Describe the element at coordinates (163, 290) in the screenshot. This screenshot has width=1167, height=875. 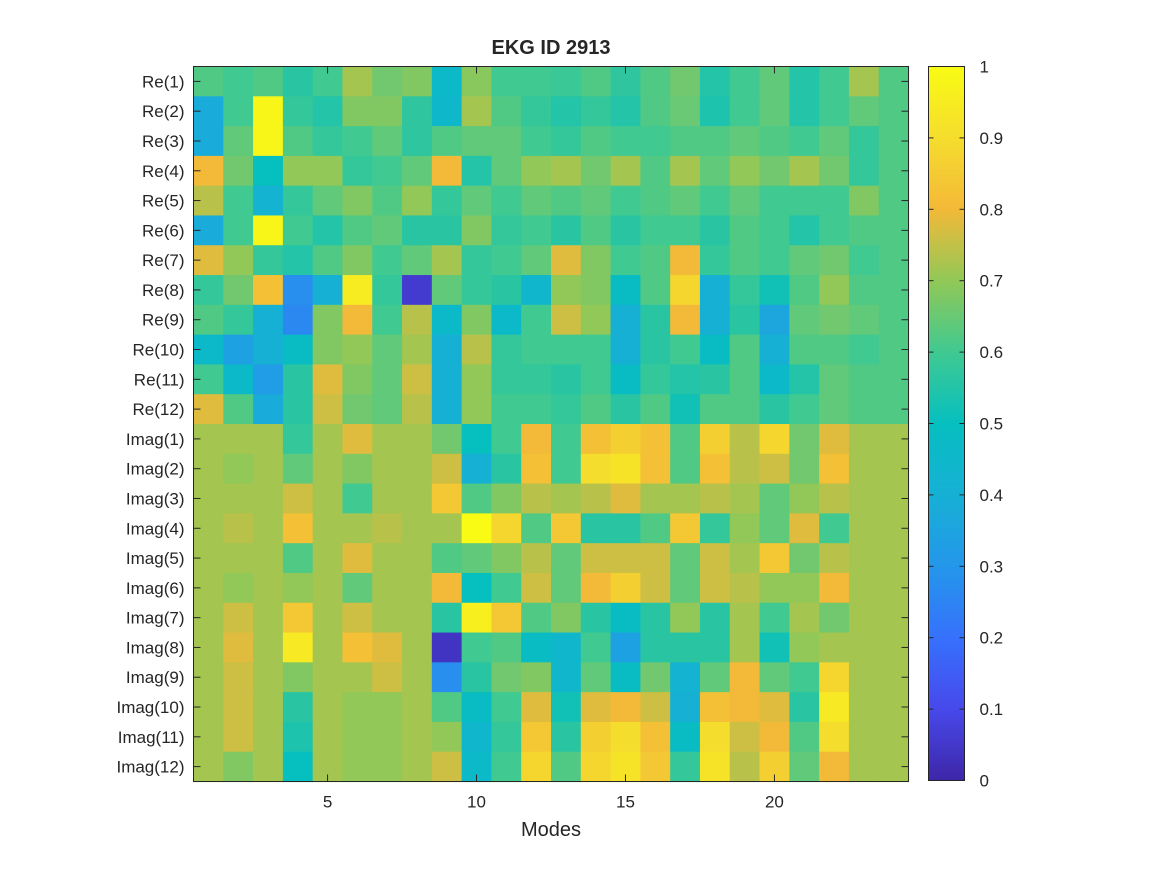
I see `y-tick-label: Re(8)` at that location.